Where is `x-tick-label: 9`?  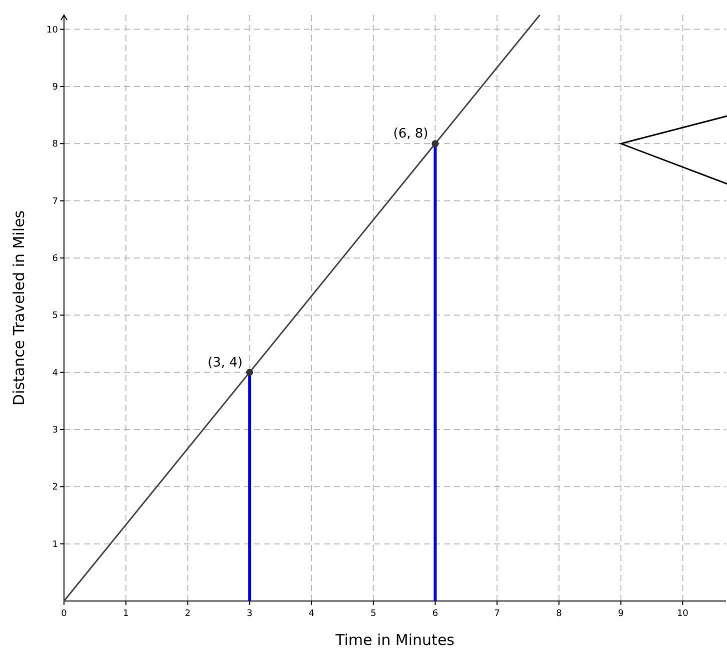
x-tick-label: 9 is located at coordinates (621, 614).